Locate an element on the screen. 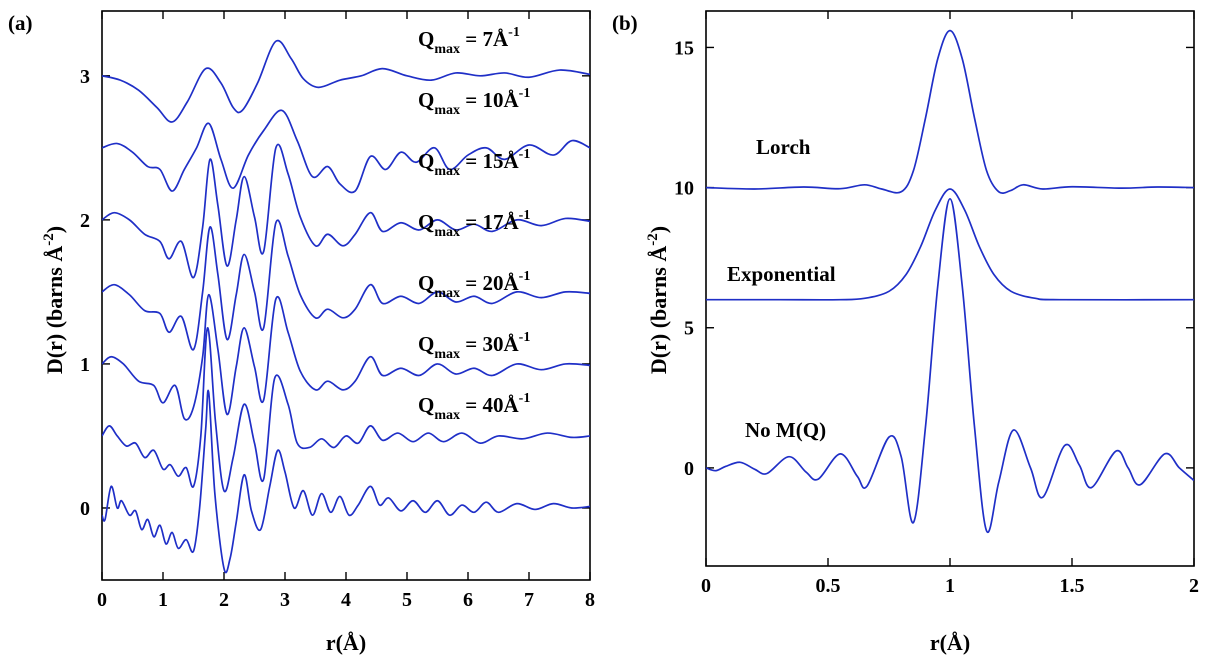 This screenshot has width=1207, height=661. series-label: No M(Q) is located at coordinates (785, 430).